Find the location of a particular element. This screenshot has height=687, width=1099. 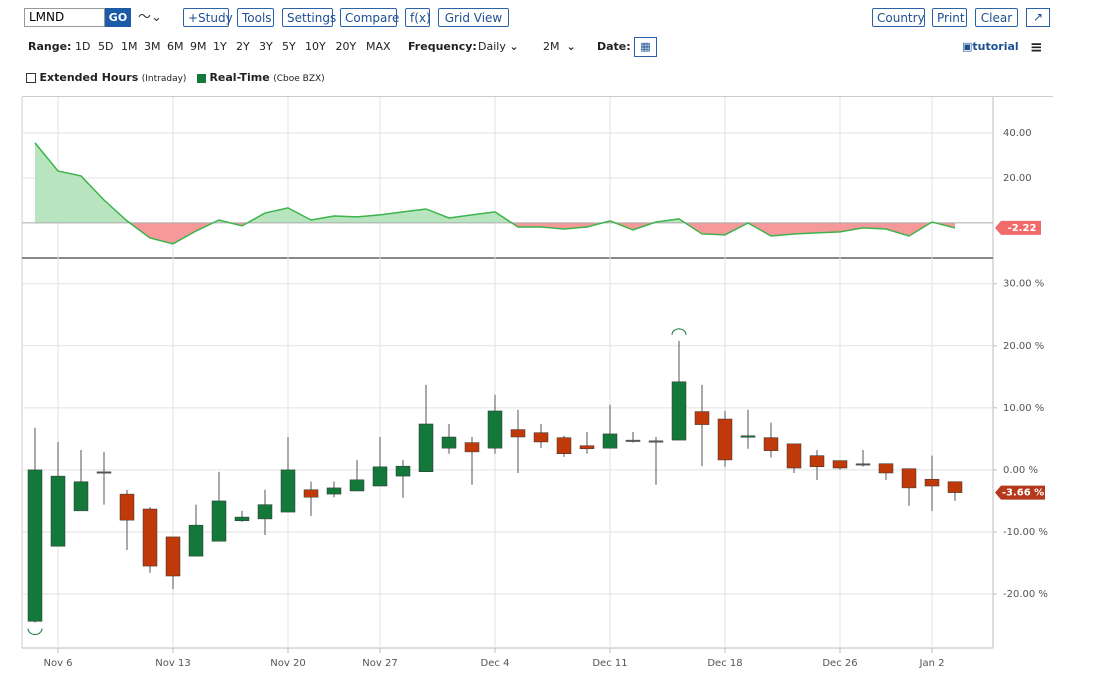

x-tick-label: Dec 26 is located at coordinates (839, 663).